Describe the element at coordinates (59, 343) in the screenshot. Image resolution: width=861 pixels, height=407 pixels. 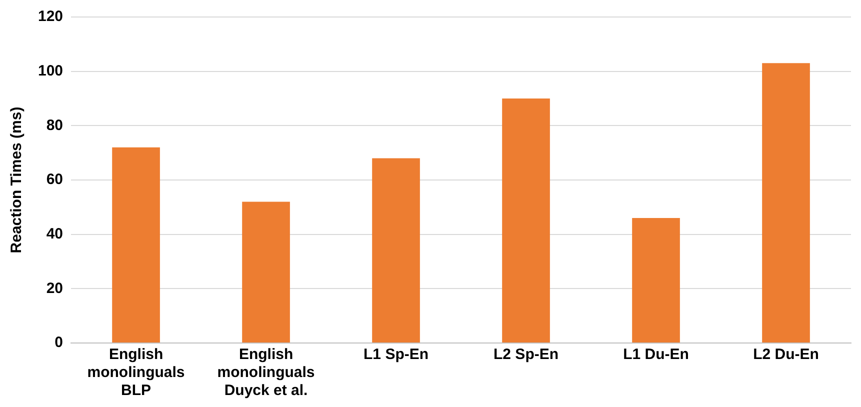
I see `y-tick-label: 0` at that location.